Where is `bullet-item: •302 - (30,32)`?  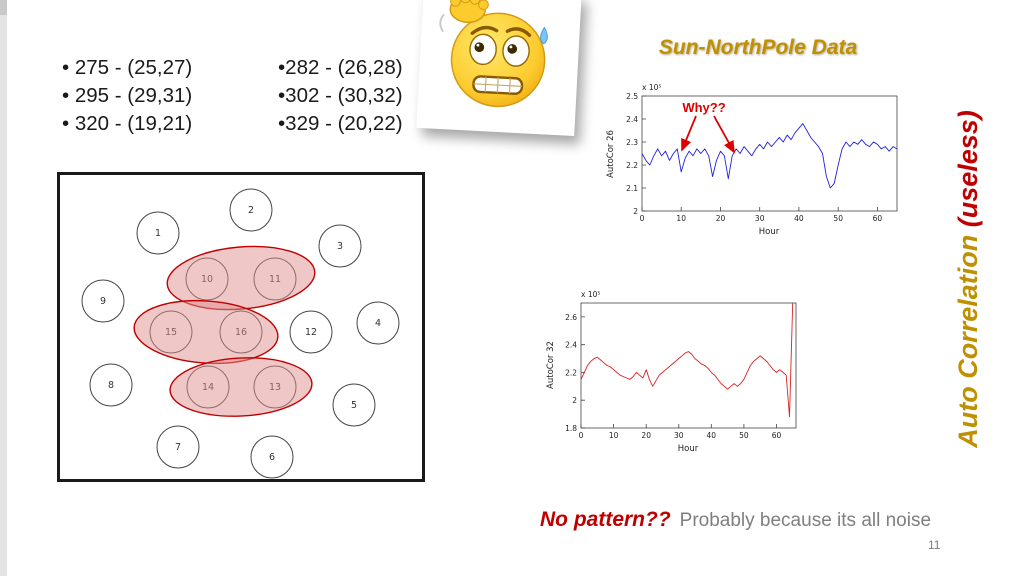 bullet-item: •302 - (30,32) is located at coordinates (340, 95).